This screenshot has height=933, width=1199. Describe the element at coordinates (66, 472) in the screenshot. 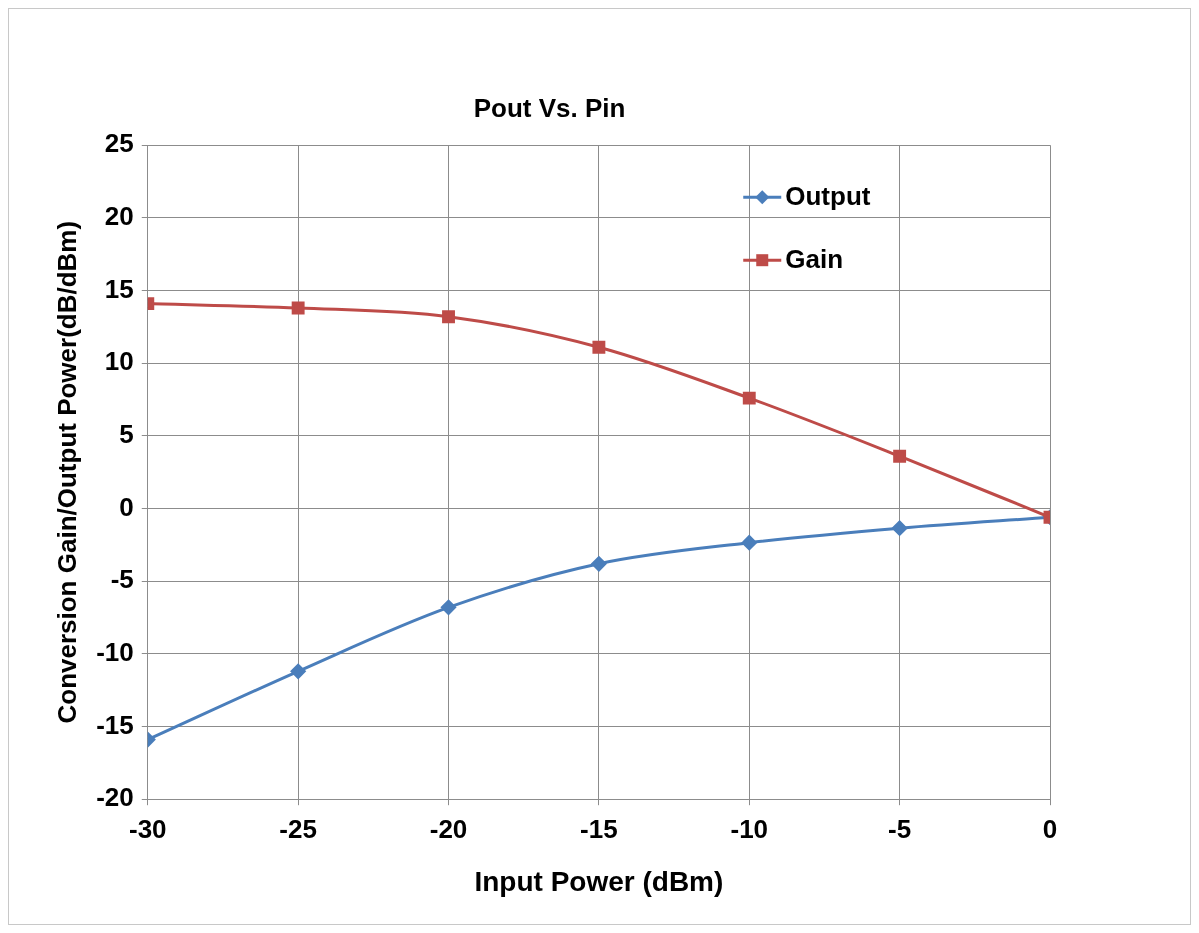

I see `y-axis-title: Conversion Gain/Output Power(dB/dBm)` at that location.